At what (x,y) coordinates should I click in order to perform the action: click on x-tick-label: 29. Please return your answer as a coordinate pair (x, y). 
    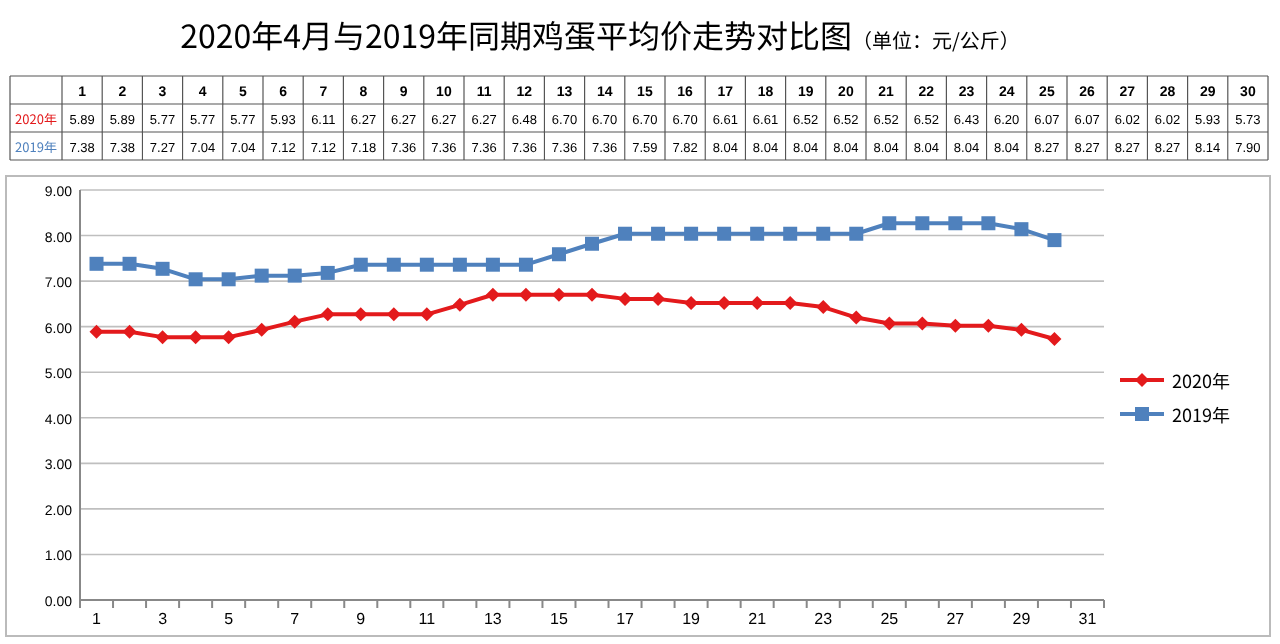
    Looking at the image, I should click on (1022, 619).